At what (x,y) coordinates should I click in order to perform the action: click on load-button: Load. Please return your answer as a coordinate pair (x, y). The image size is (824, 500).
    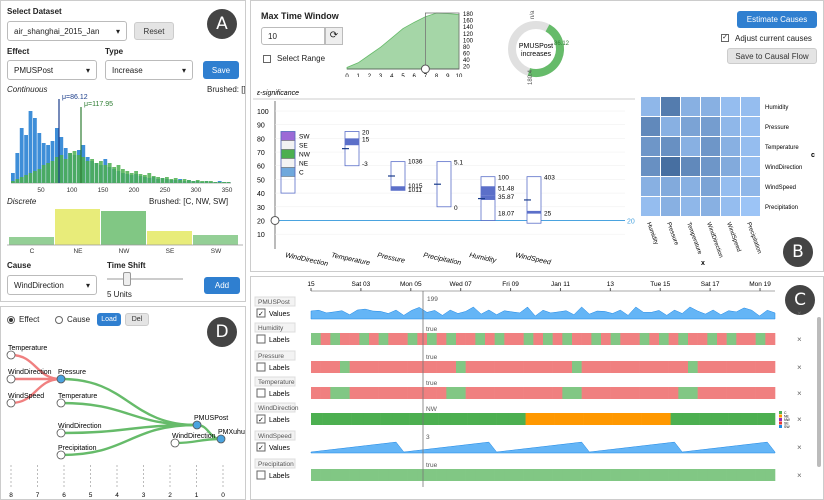
    Looking at the image, I should click on (109, 319).